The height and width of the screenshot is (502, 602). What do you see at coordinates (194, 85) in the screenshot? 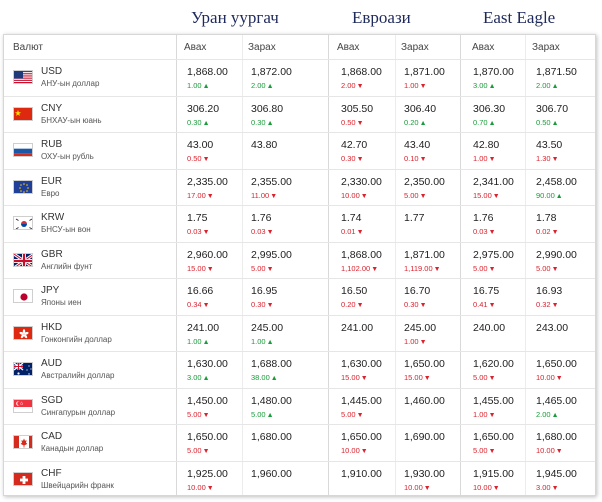
I see `change-value: 1.00` at bounding box center [194, 85].